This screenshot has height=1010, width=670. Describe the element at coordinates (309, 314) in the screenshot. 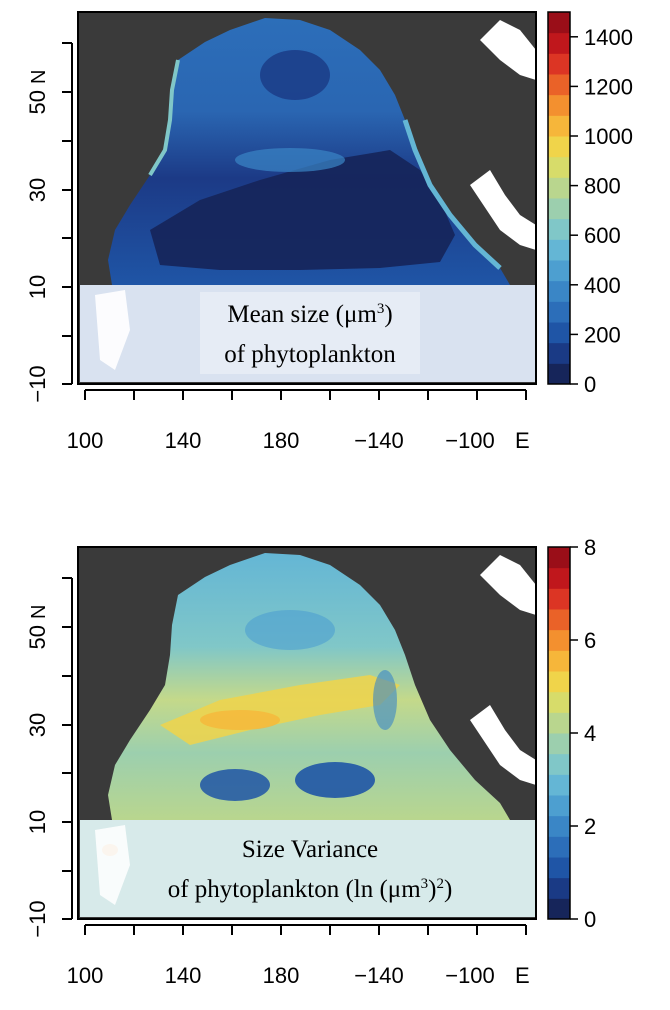

I see `map-label-line1: Mean size (μm3)` at that location.